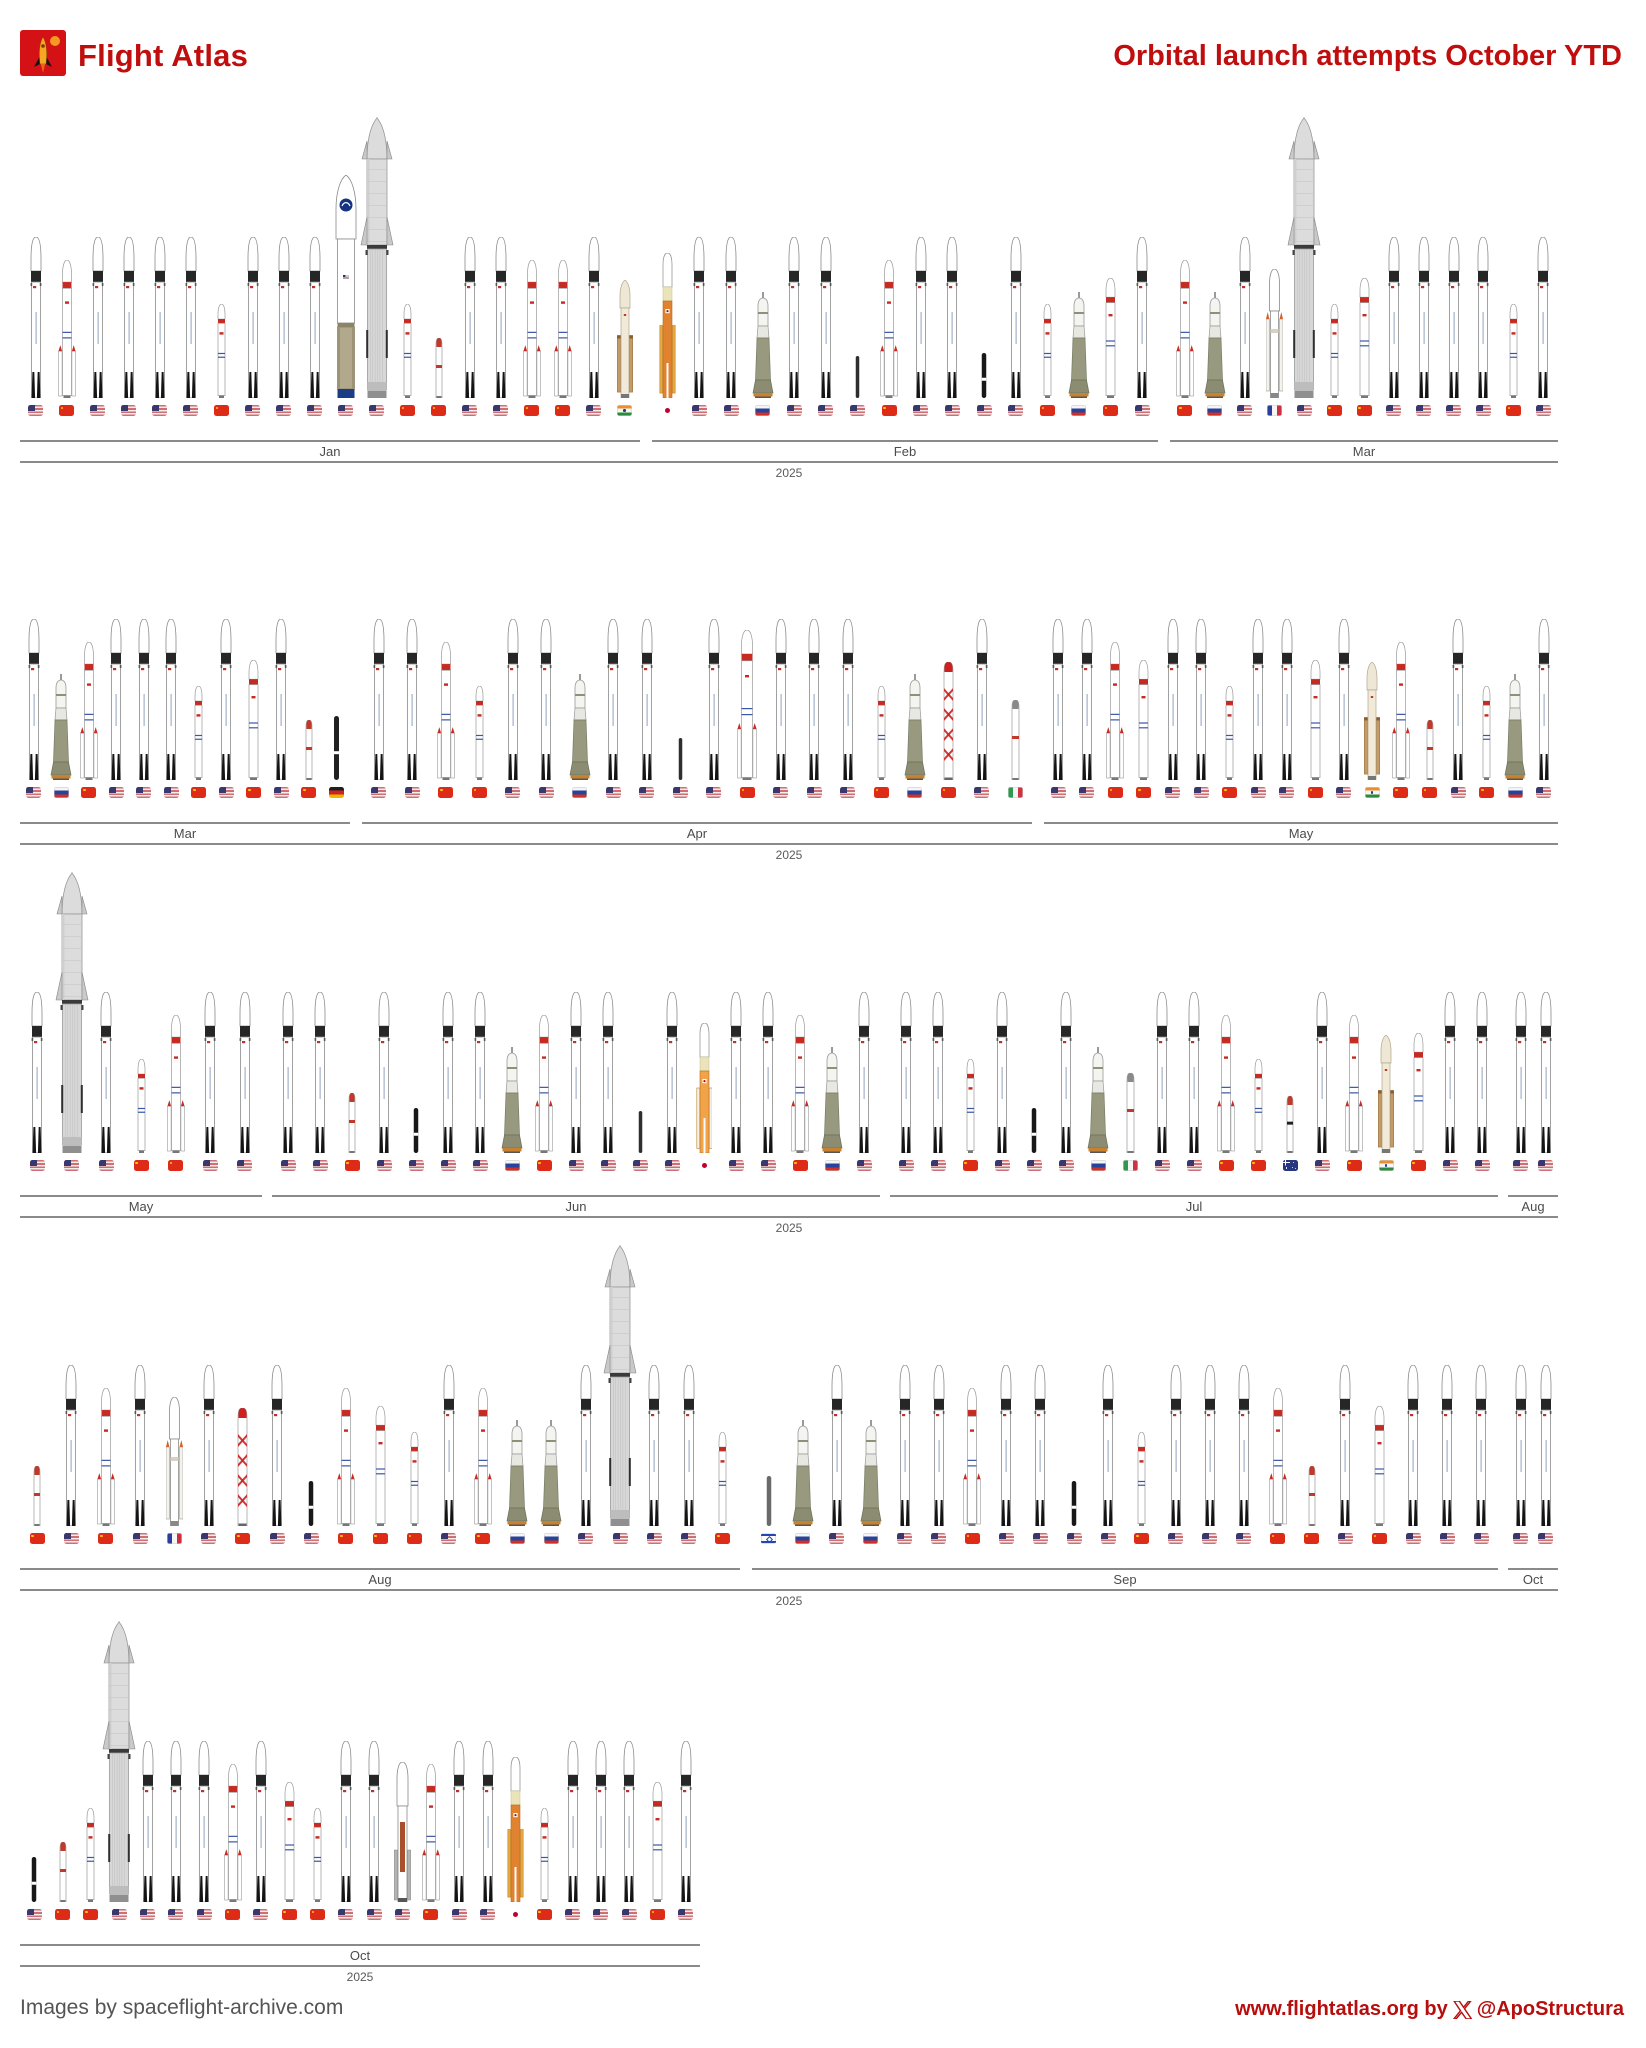 The image size is (1646, 2048). What do you see at coordinates (1290, 1124) in the screenshot?
I see `rocket-eris` at bounding box center [1290, 1124].